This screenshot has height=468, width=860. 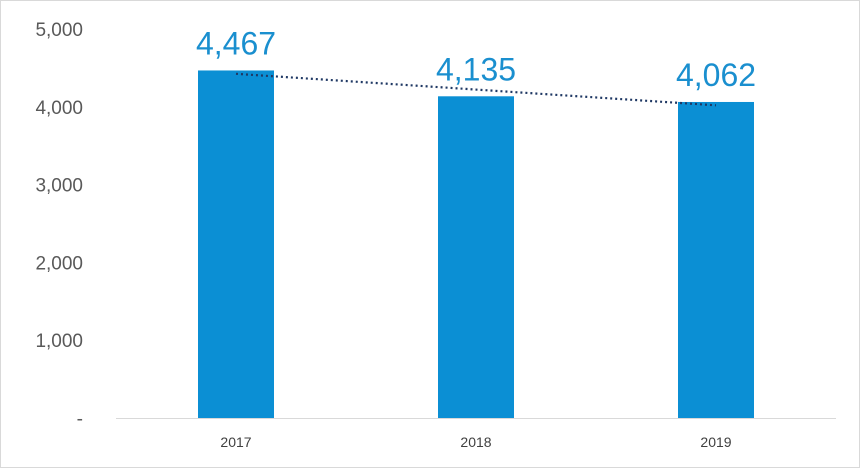 I want to click on trendline-group, so click(x=476, y=89).